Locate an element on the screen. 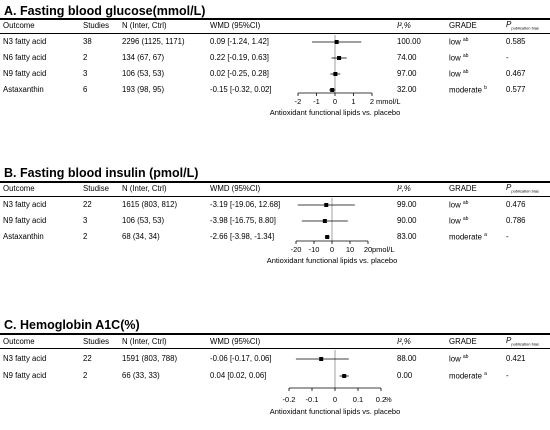  panel-title: B. Fasting blood insulin (pmol/L) is located at coordinates (101, 173).